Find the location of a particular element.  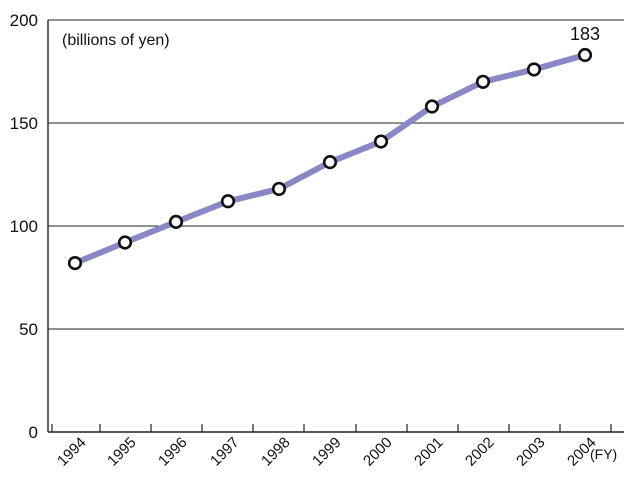

data-point-1998 is located at coordinates (279, 189).